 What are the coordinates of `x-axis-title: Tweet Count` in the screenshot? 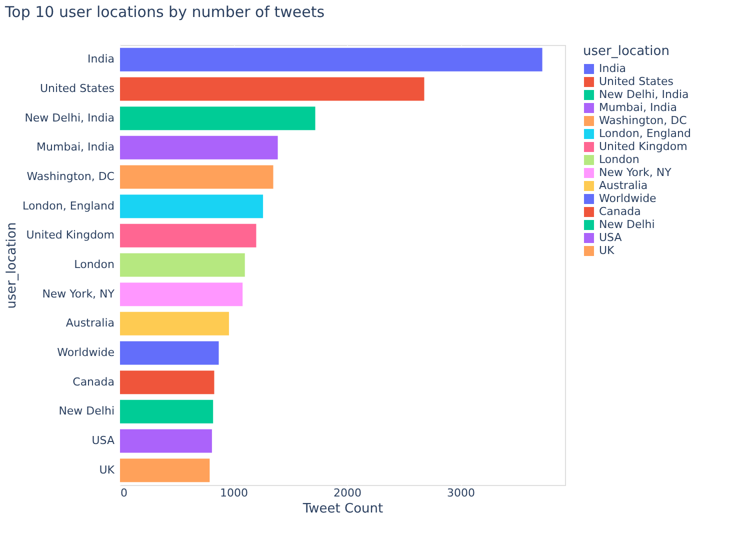 It's located at (343, 509).